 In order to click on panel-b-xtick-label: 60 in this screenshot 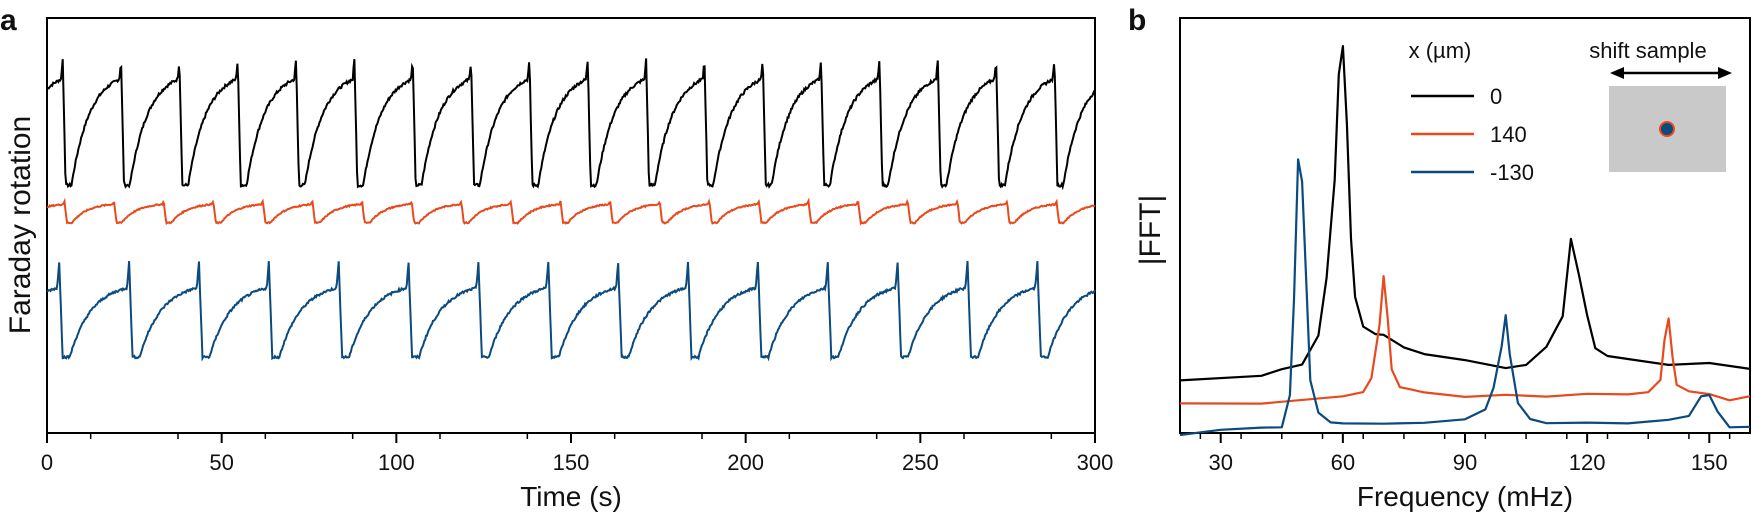, I will do `click(1343, 462)`.